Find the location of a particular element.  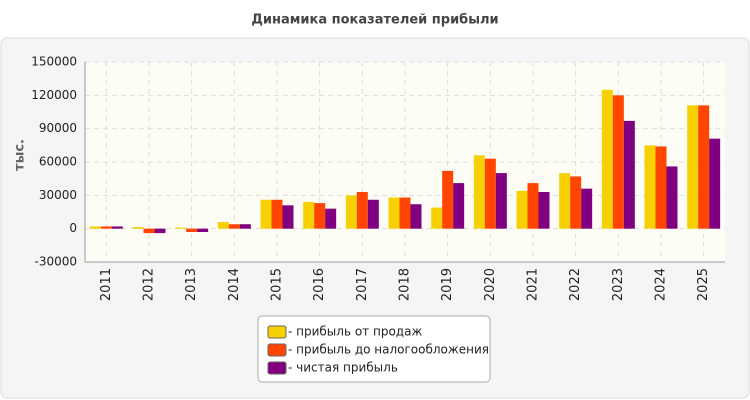

x-tick-label: 2021 is located at coordinates (533, 284).